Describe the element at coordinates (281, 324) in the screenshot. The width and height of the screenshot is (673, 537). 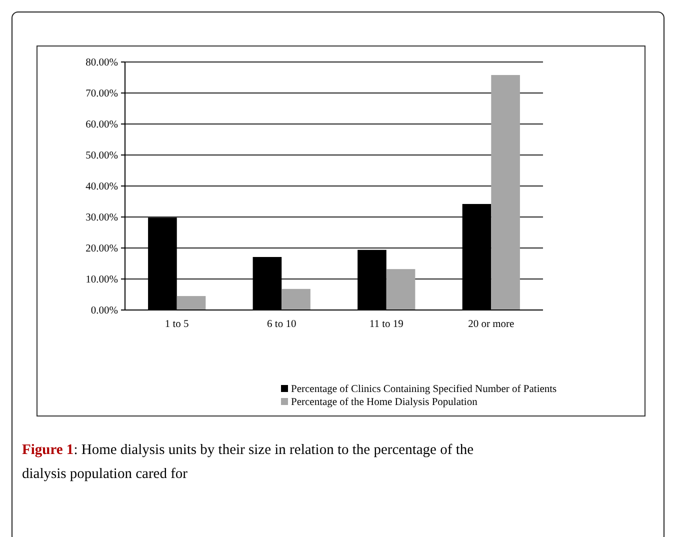
I see `x-tick-label: 6 to 10` at that location.